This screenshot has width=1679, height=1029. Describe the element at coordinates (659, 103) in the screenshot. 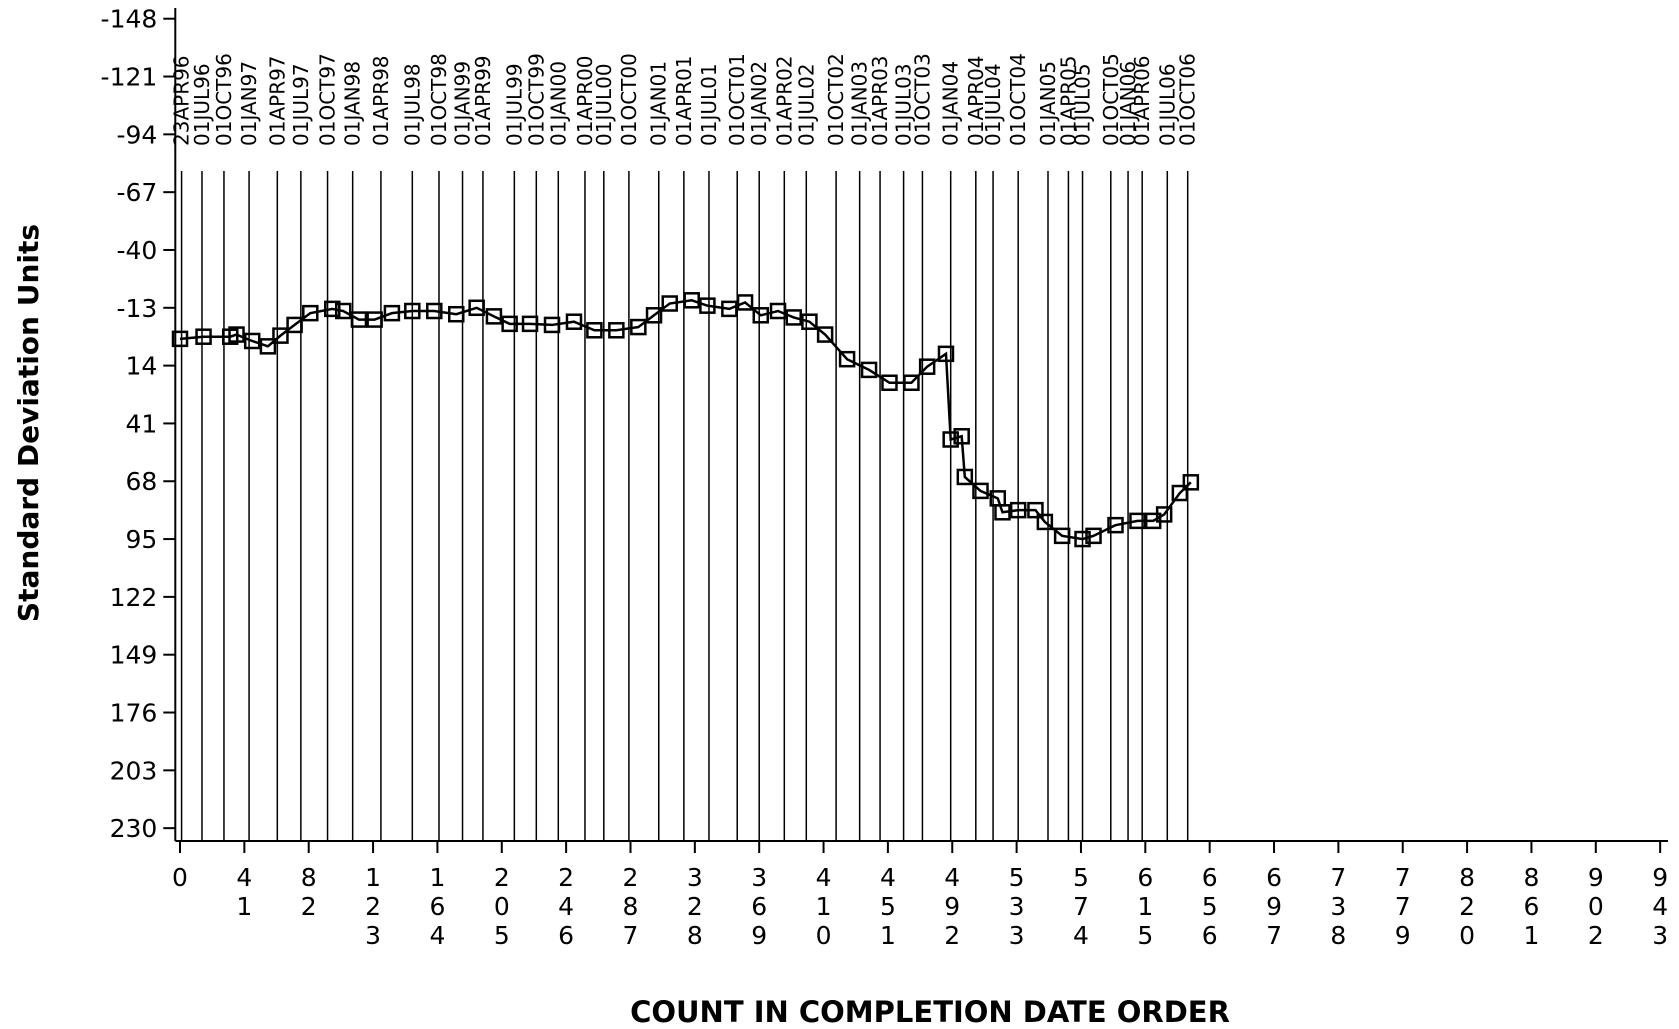

I see `reference-label: 01JAN01` at that location.